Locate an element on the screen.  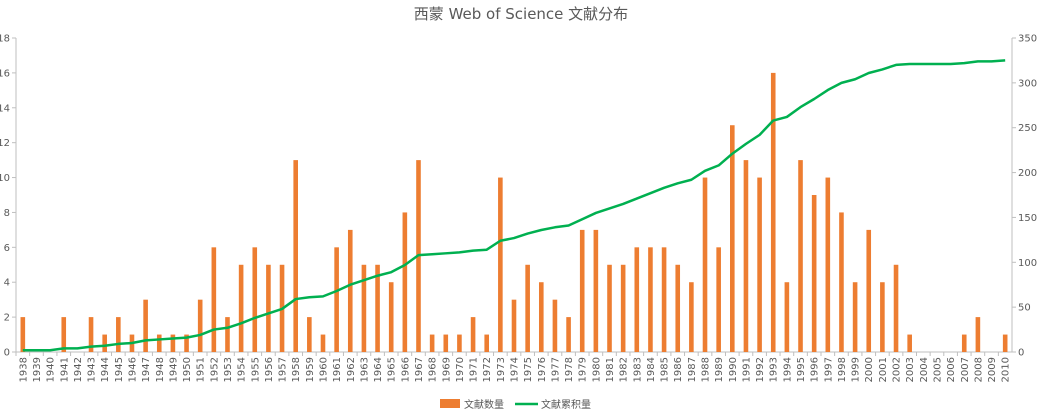
x-tick-label: 1966 is located at coordinates (405, 369).